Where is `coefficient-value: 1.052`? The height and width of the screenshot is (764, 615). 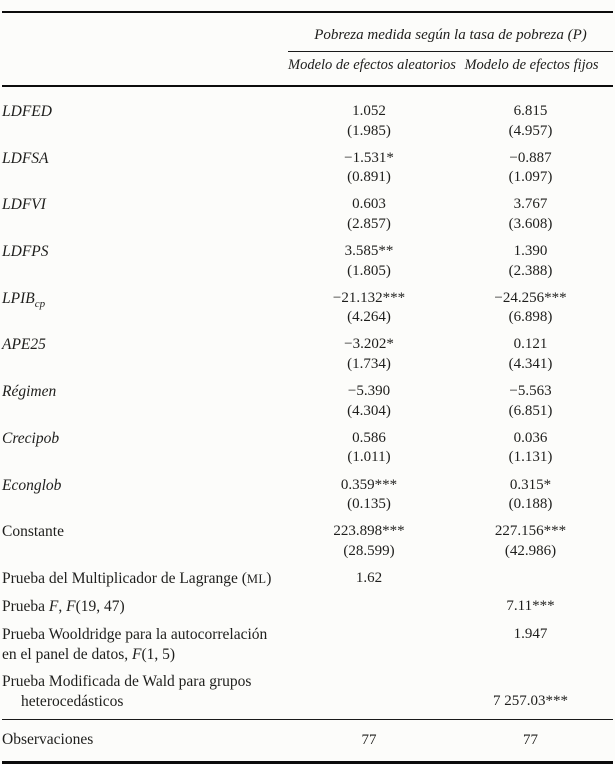
coefficient-value: 1.052 is located at coordinates (369, 111).